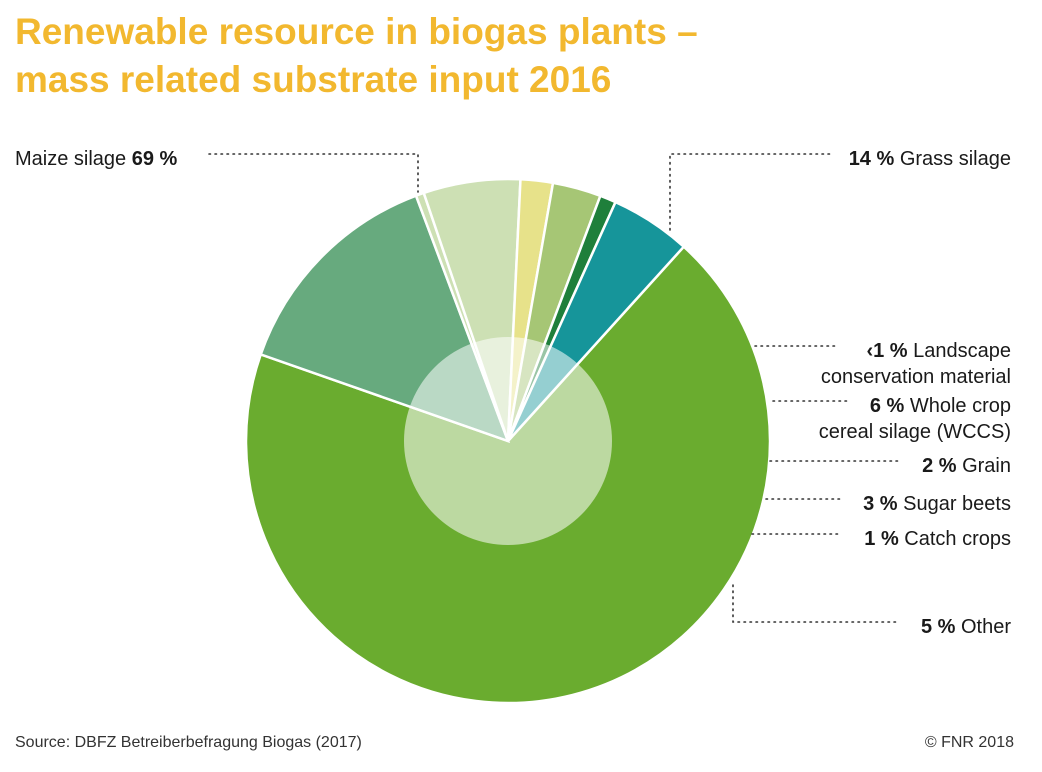 The width and height of the screenshot is (1042, 772). Describe the element at coordinates (73, 159) in the screenshot. I see `slice-name: Maize silage` at that location.